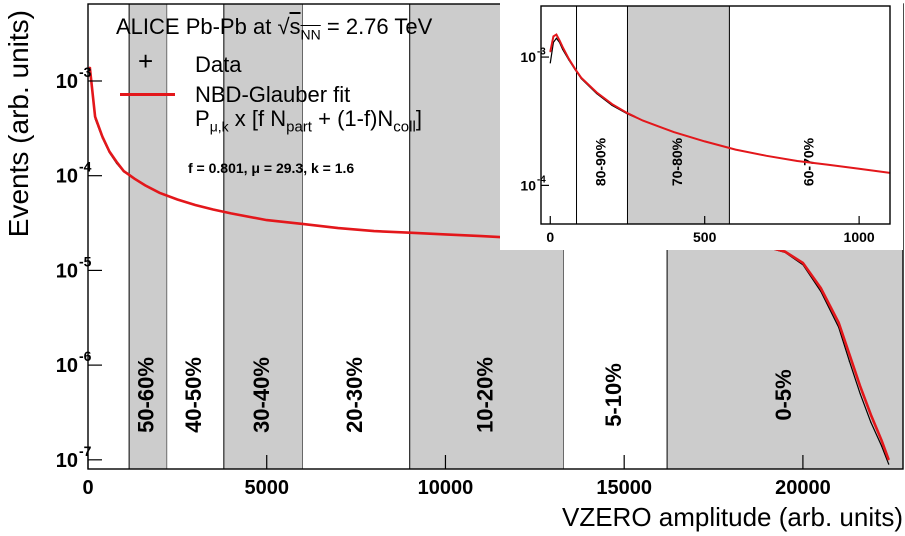 The image size is (905, 536). I want to click on band-label: 40-50%, so click(193, 395).